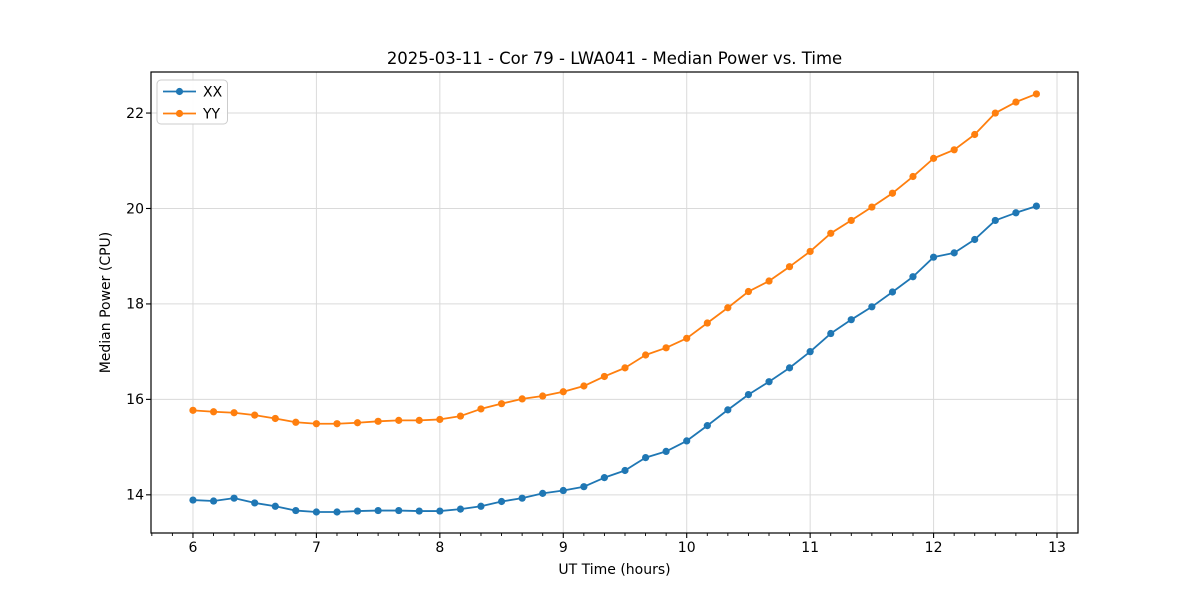  Describe the element at coordinates (934, 548) in the screenshot. I see `x-tick-label: 12` at that location.